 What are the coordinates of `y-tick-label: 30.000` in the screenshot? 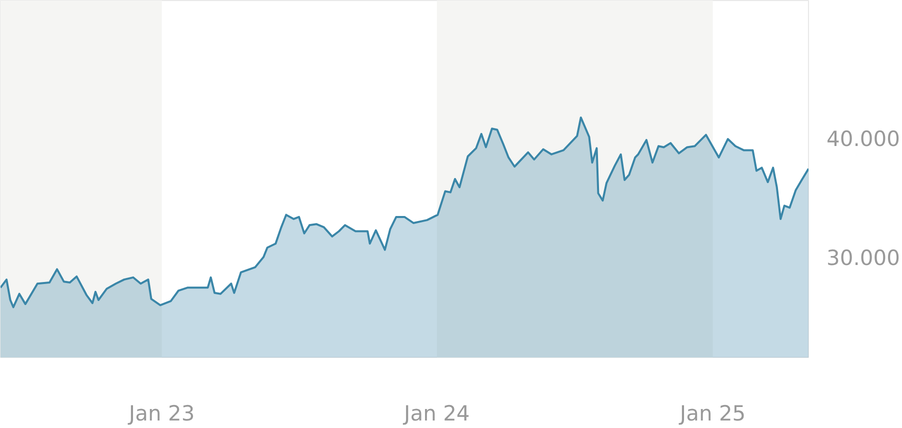 It's located at (863, 258).